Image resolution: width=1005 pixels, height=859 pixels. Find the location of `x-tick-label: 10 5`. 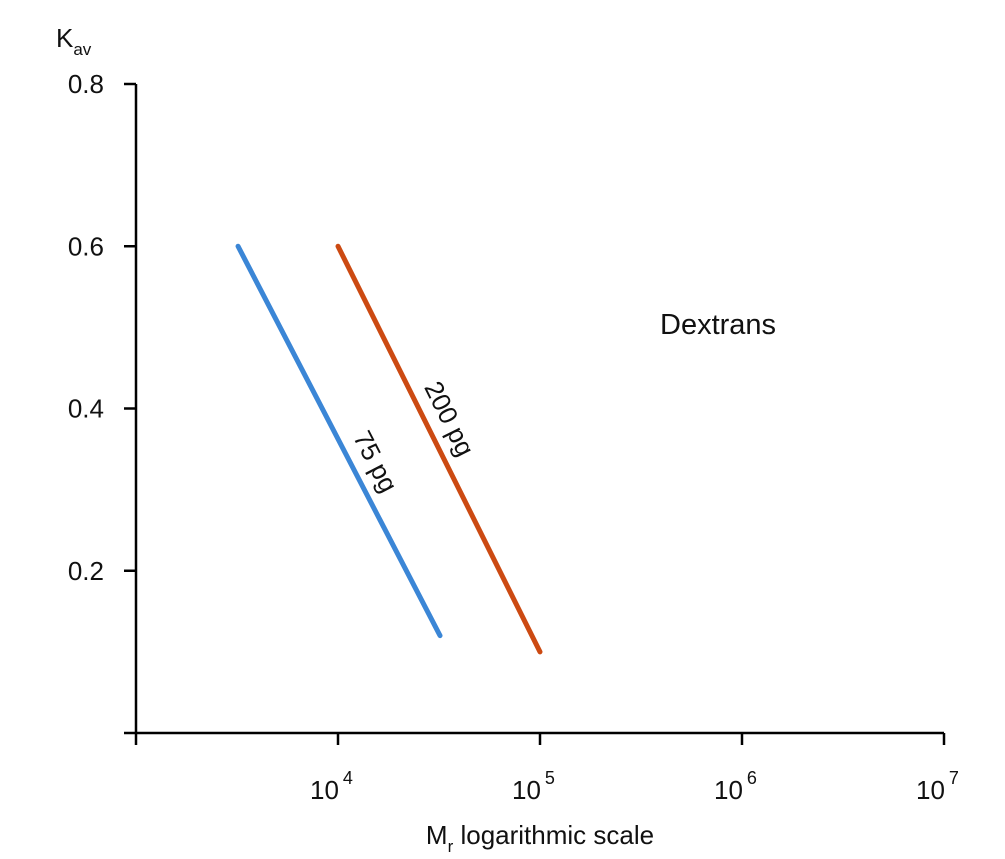

x-tick-label: 10 5 is located at coordinates (533, 786).